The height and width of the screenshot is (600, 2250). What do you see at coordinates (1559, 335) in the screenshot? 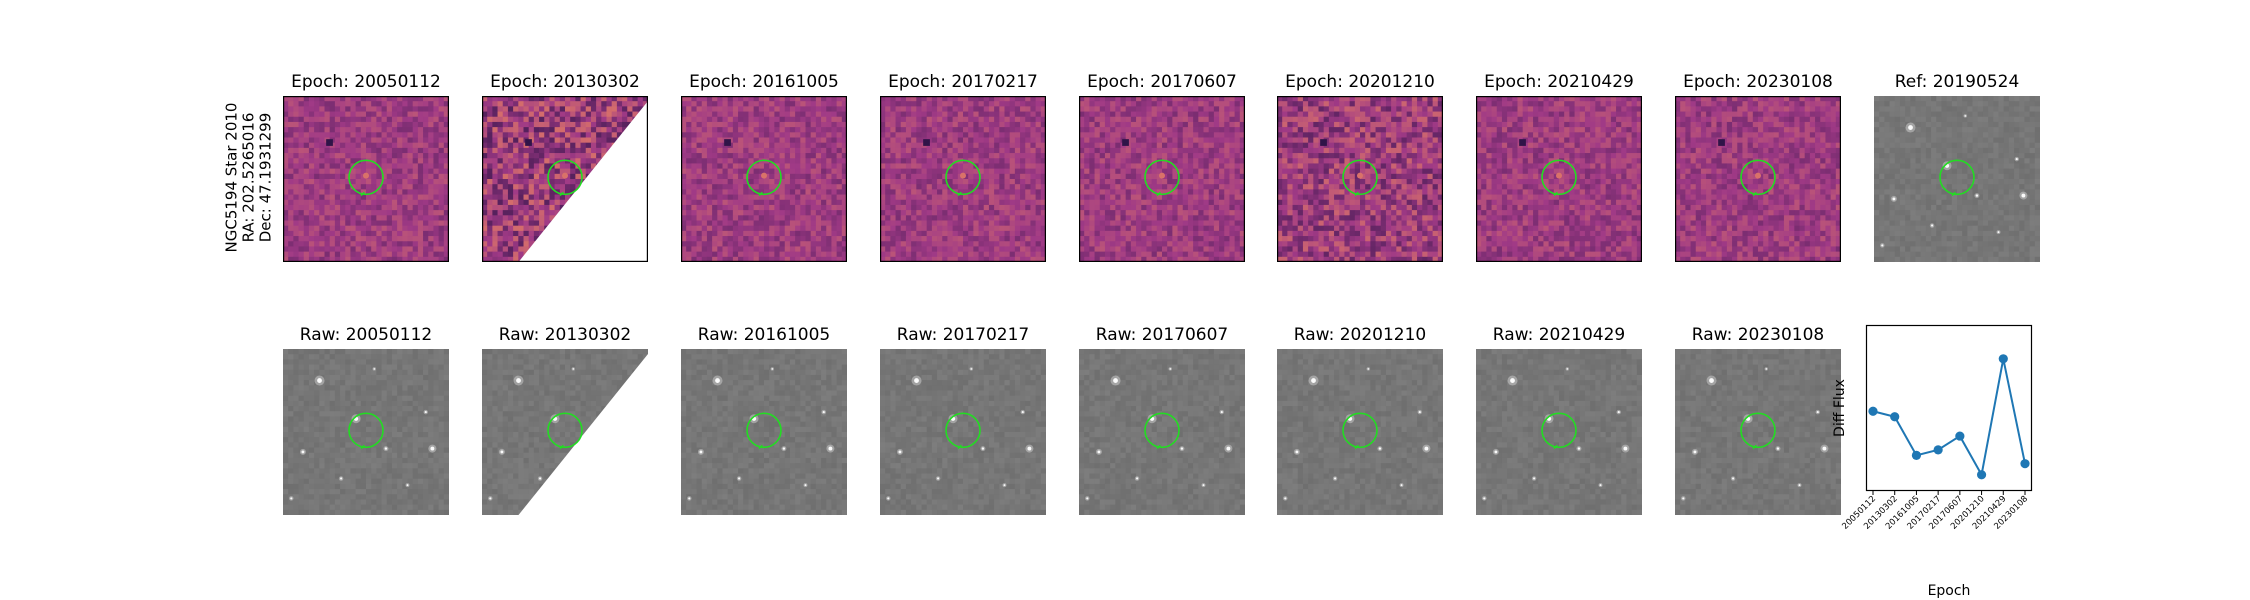
I see `panel-title: Raw: 20210429` at bounding box center [1559, 335].